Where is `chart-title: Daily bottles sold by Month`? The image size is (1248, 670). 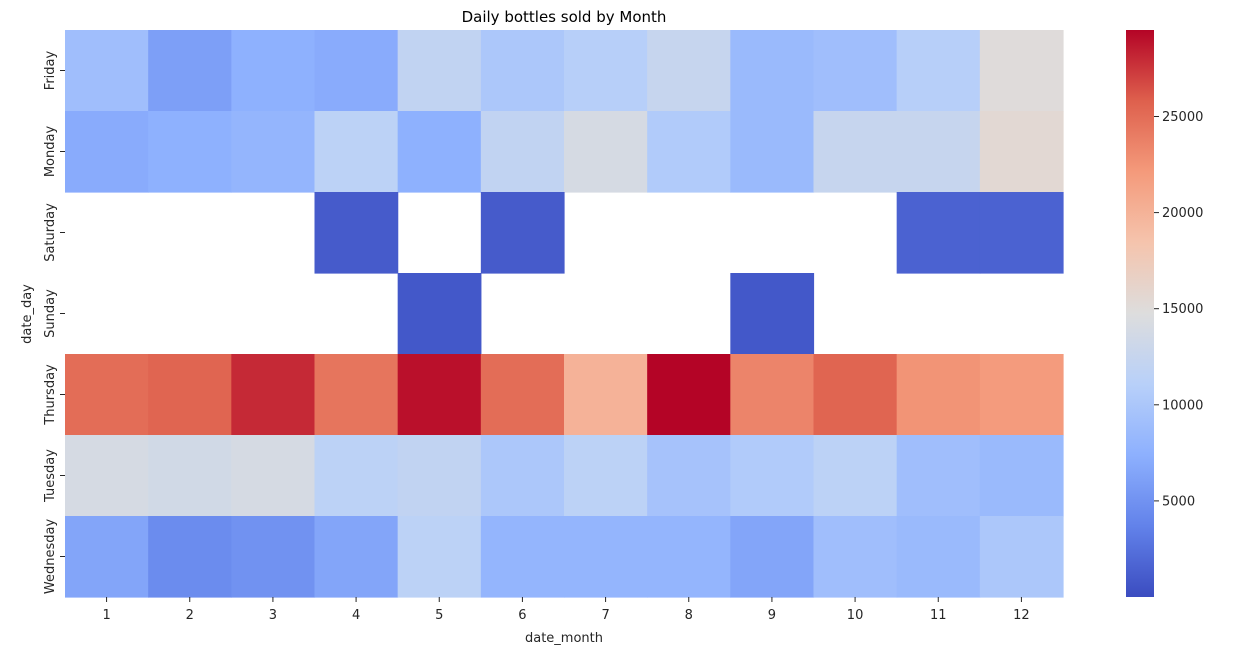 chart-title: Daily bottles sold by Month is located at coordinates (564, 17).